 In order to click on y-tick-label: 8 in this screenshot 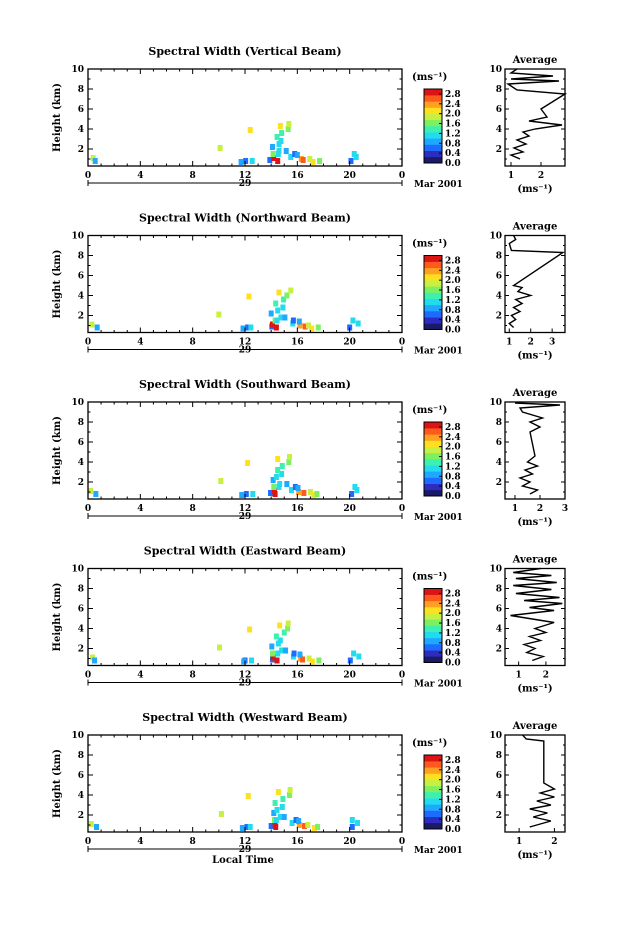, I will do `click(81, 90)`.